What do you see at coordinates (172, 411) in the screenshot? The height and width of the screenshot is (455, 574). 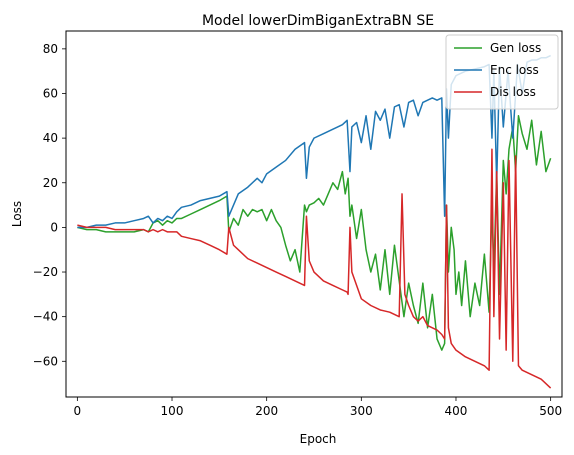 I see `x-tick-label: 100` at bounding box center [172, 411].